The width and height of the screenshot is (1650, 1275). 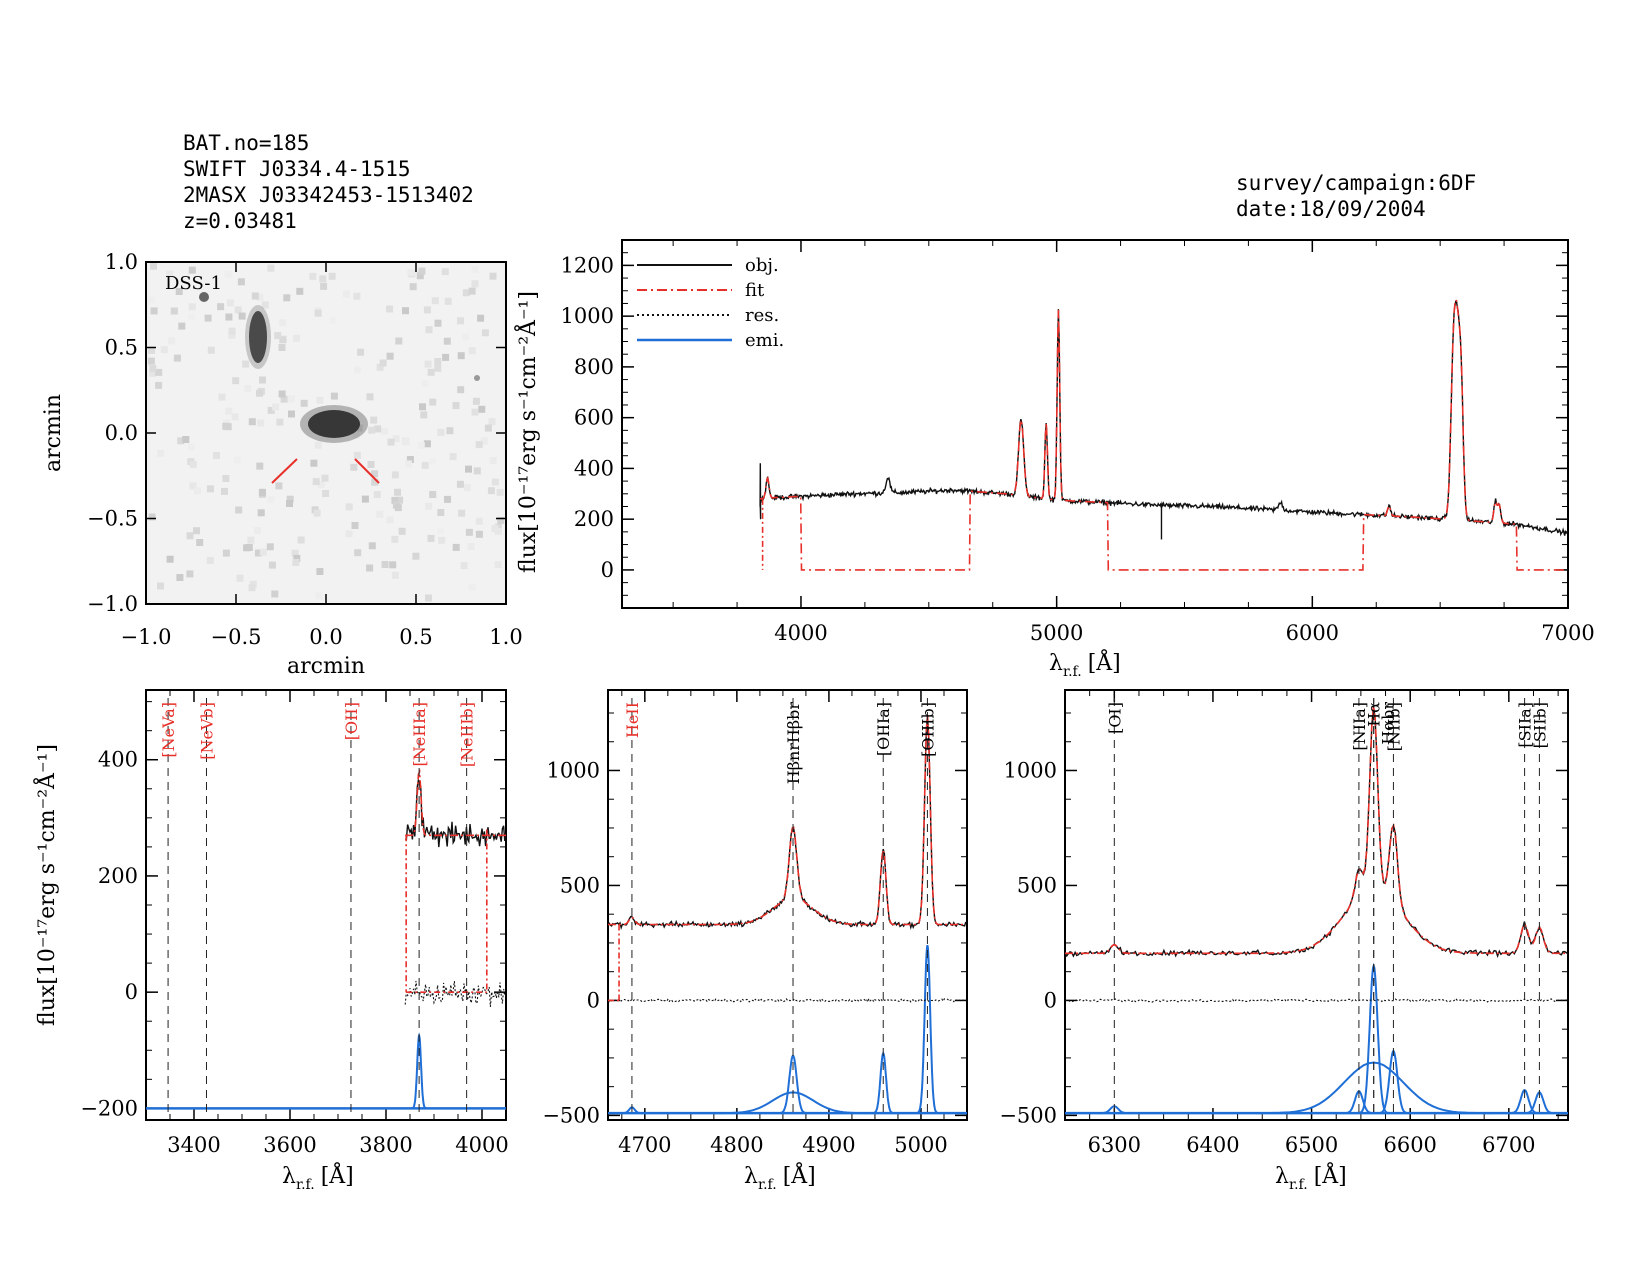 What do you see at coordinates (527, 432) in the screenshot?
I see `full-spectrum-y-axis-label: flux[10⁻¹⁷erg s⁻¹cm⁻²Å⁻¹]` at bounding box center [527, 432].